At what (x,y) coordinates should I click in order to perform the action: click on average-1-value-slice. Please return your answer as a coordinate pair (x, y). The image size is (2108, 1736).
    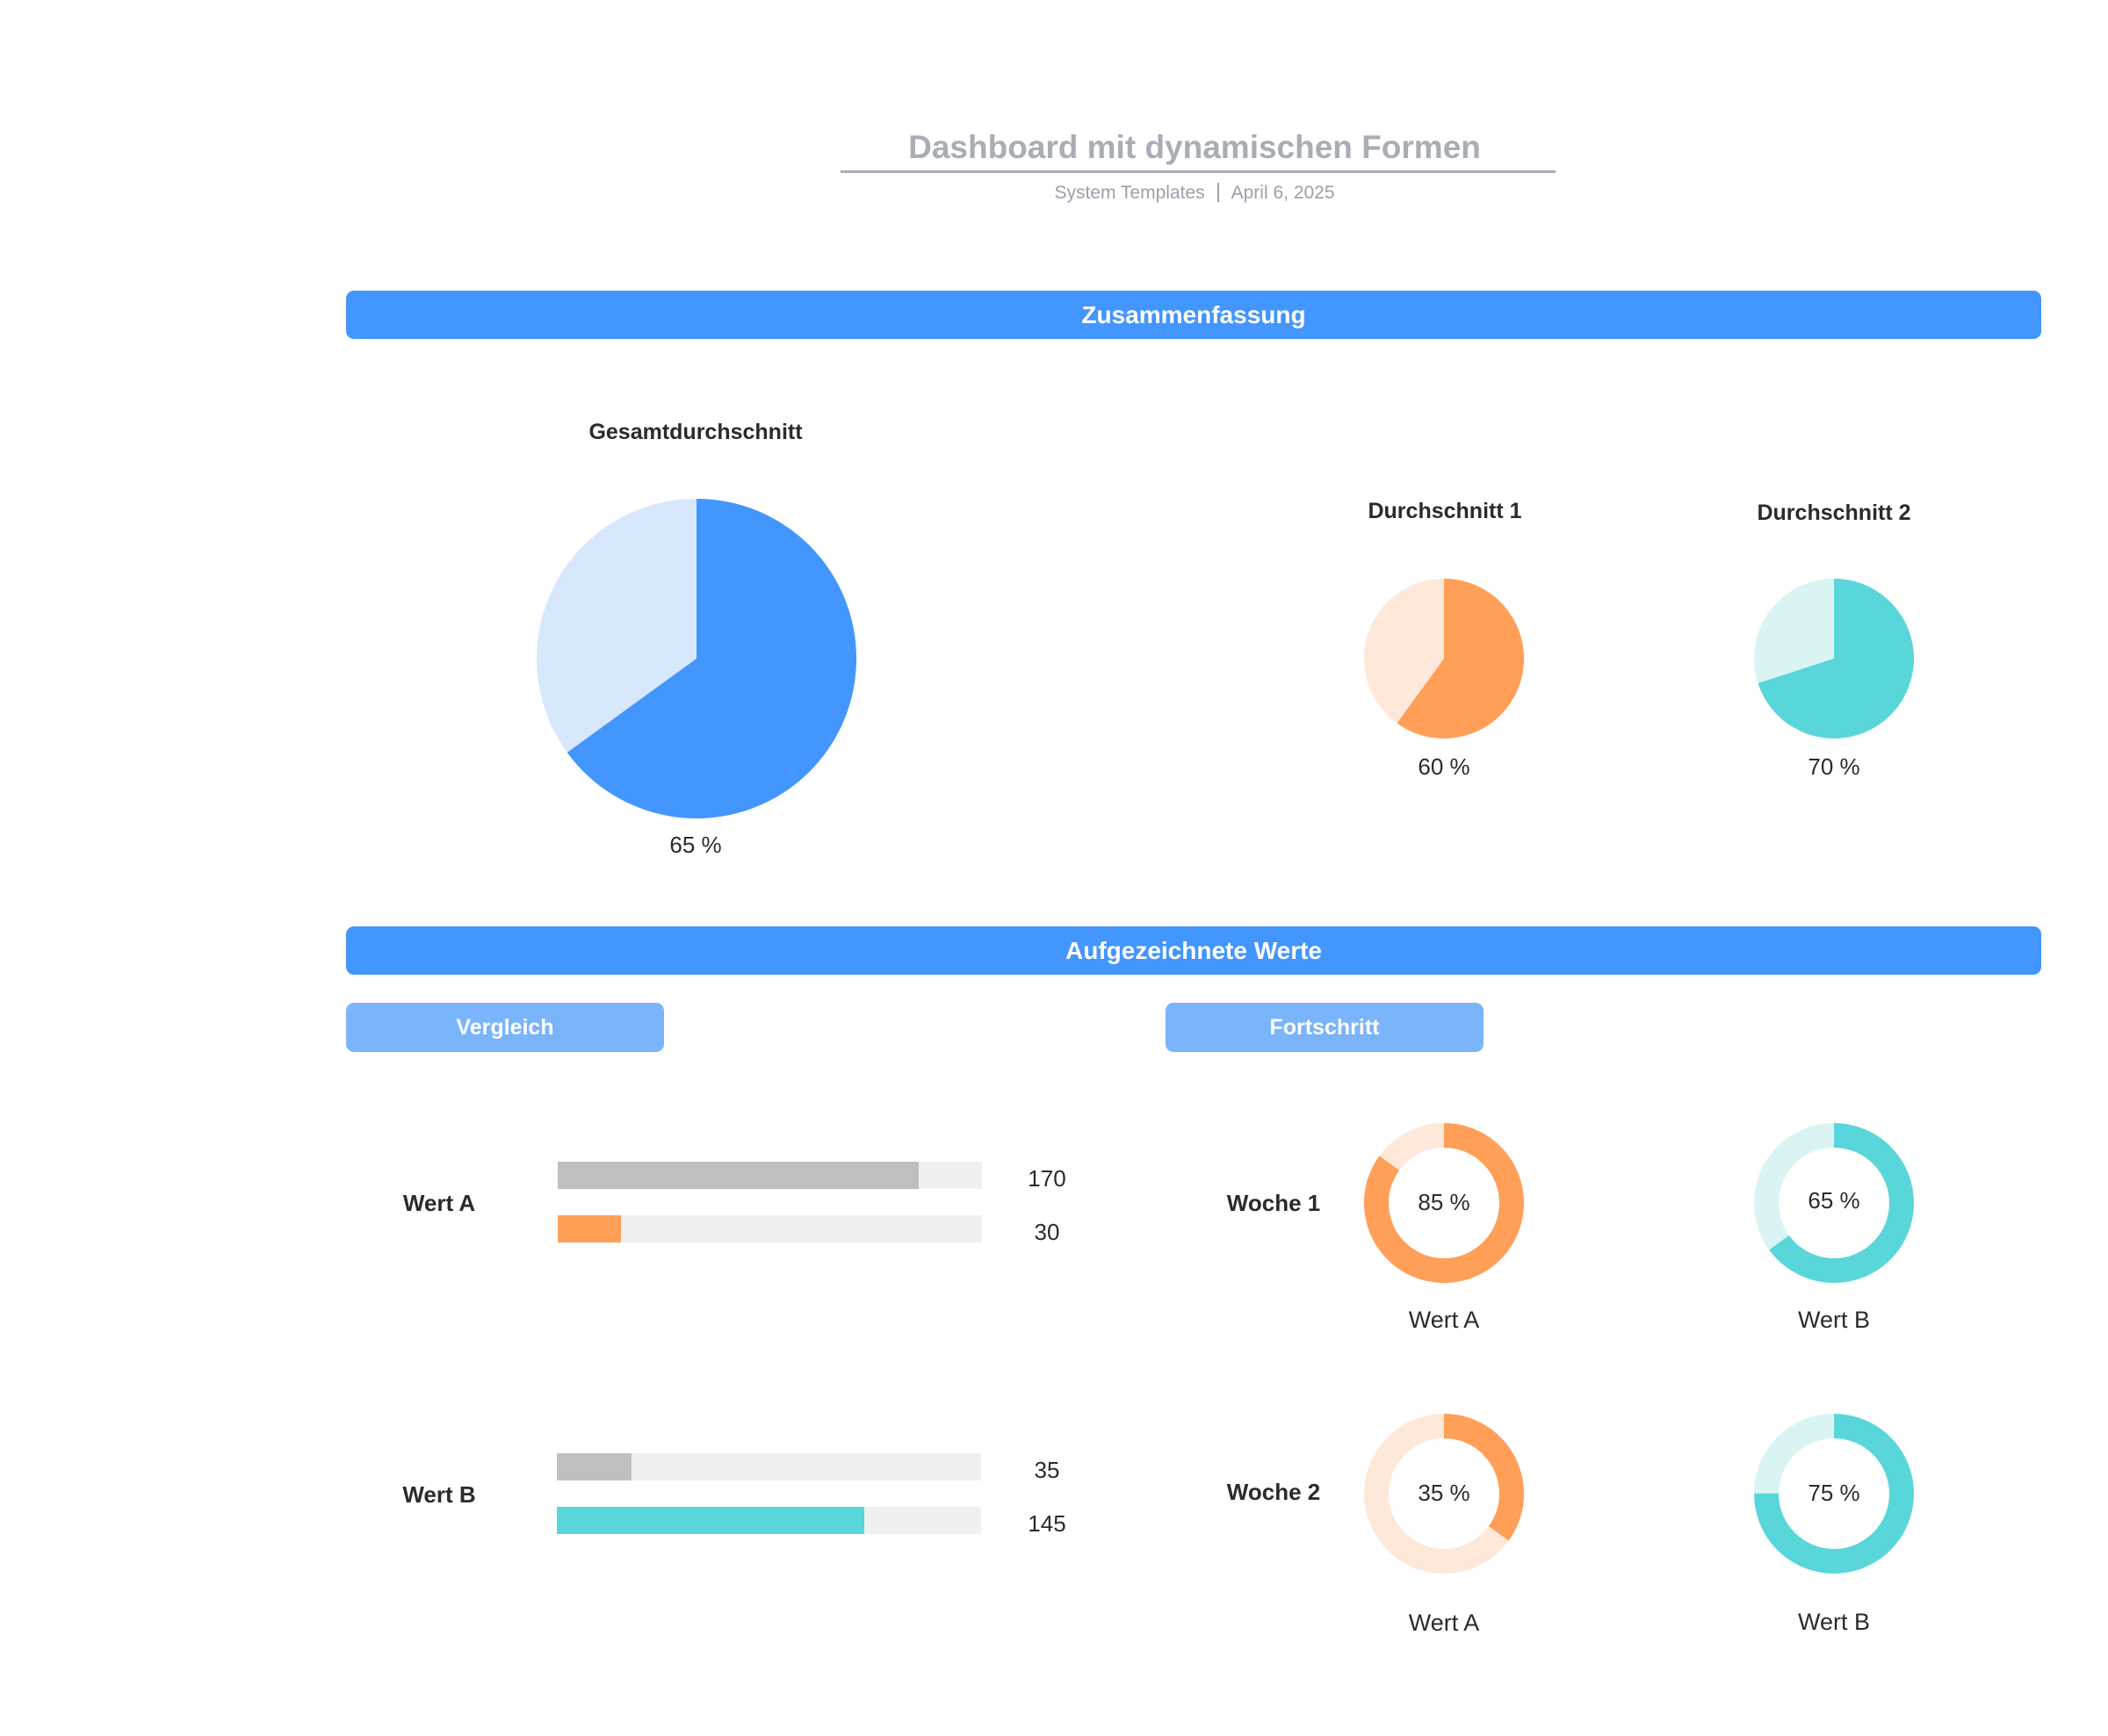
    Looking at the image, I should click on (1460, 658).